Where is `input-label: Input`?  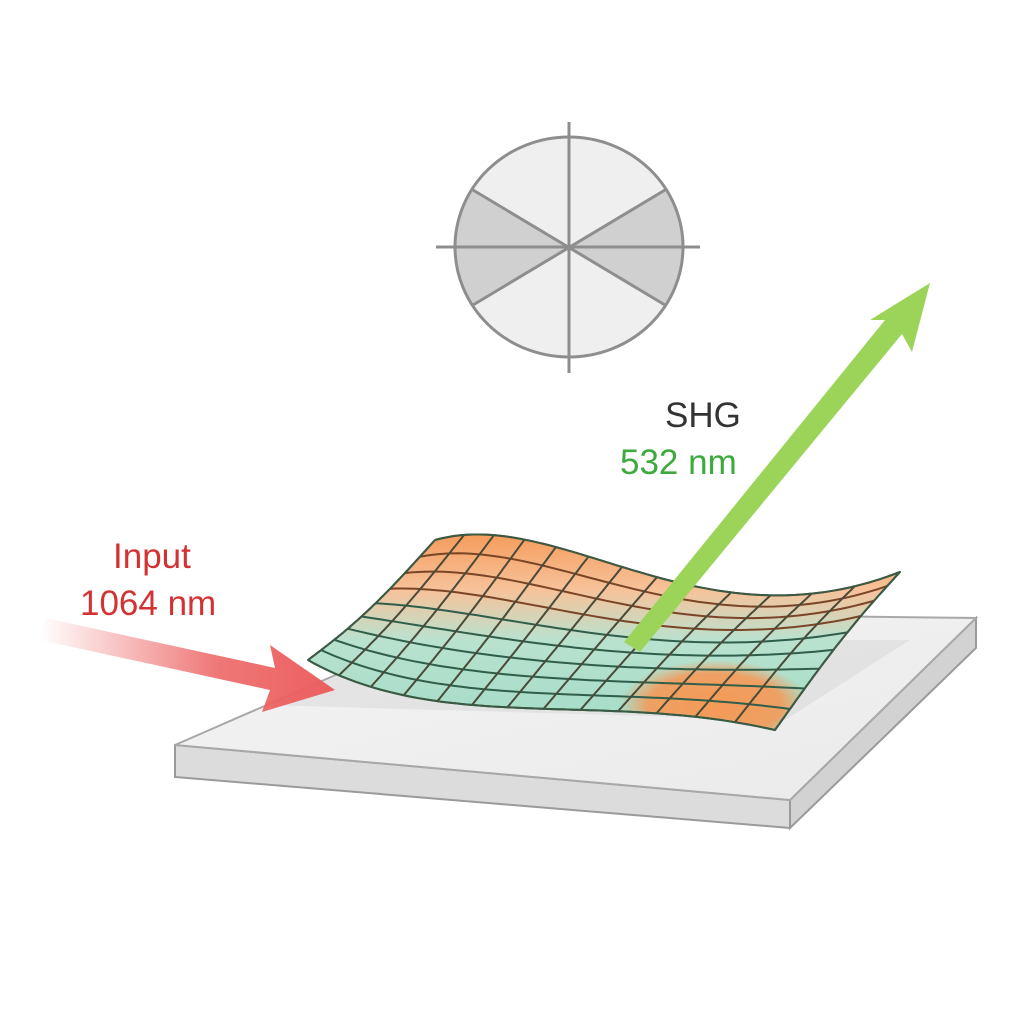
input-label: Input is located at coordinates (152, 556).